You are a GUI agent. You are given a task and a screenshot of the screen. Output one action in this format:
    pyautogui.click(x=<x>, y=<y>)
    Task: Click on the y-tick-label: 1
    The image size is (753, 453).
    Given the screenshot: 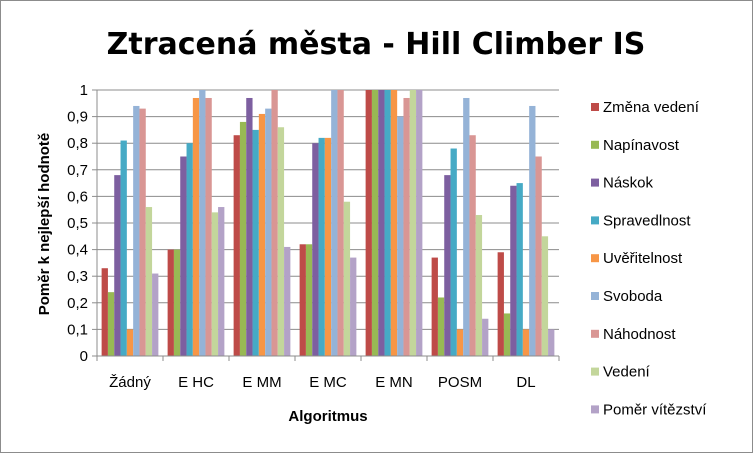 What is the action you would take?
    pyautogui.click(x=84, y=90)
    